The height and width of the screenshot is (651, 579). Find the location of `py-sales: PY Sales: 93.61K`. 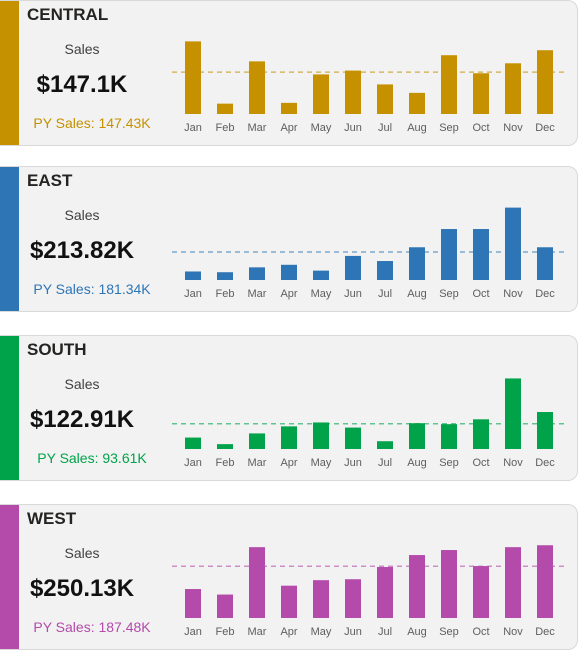

py-sales: PY Sales: 93.61K is located at coordinates (92, 458).